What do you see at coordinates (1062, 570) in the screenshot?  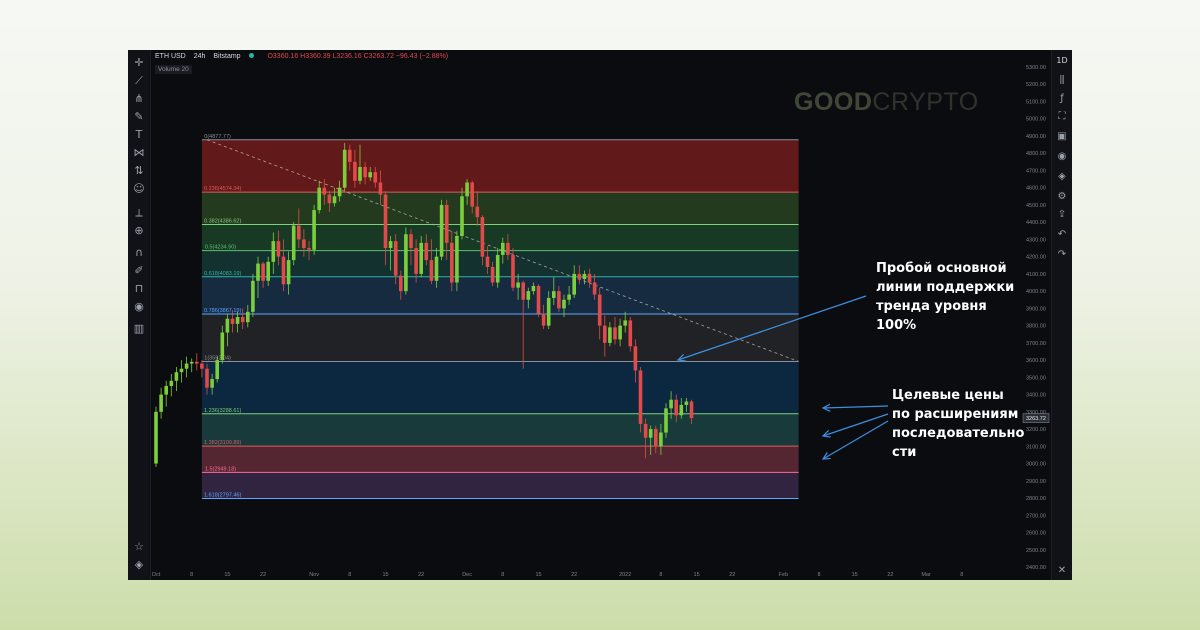 I see `close-icon: ✕` at bounding box center [1062, 570].